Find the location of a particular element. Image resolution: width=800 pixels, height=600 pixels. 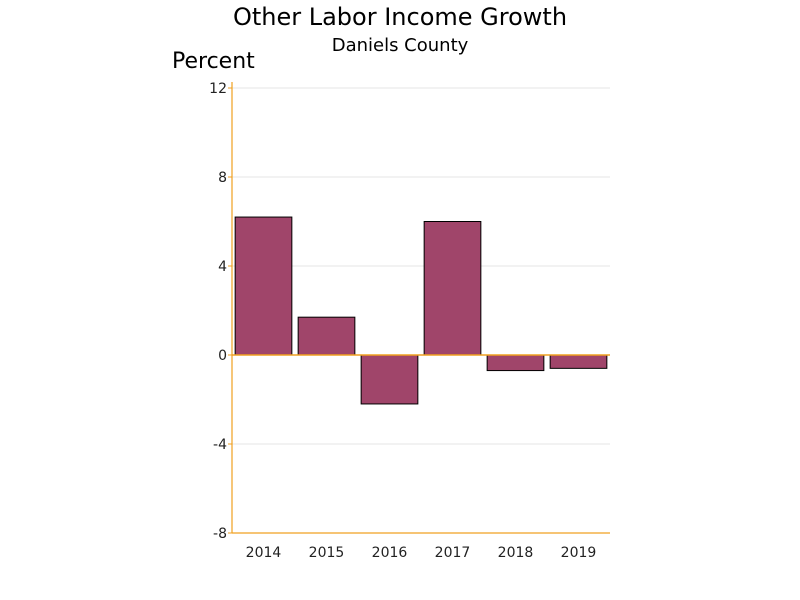

x-tick-labels: 2014 2015 2016 2017 2018 2019 is located at coordinates (421, 553).